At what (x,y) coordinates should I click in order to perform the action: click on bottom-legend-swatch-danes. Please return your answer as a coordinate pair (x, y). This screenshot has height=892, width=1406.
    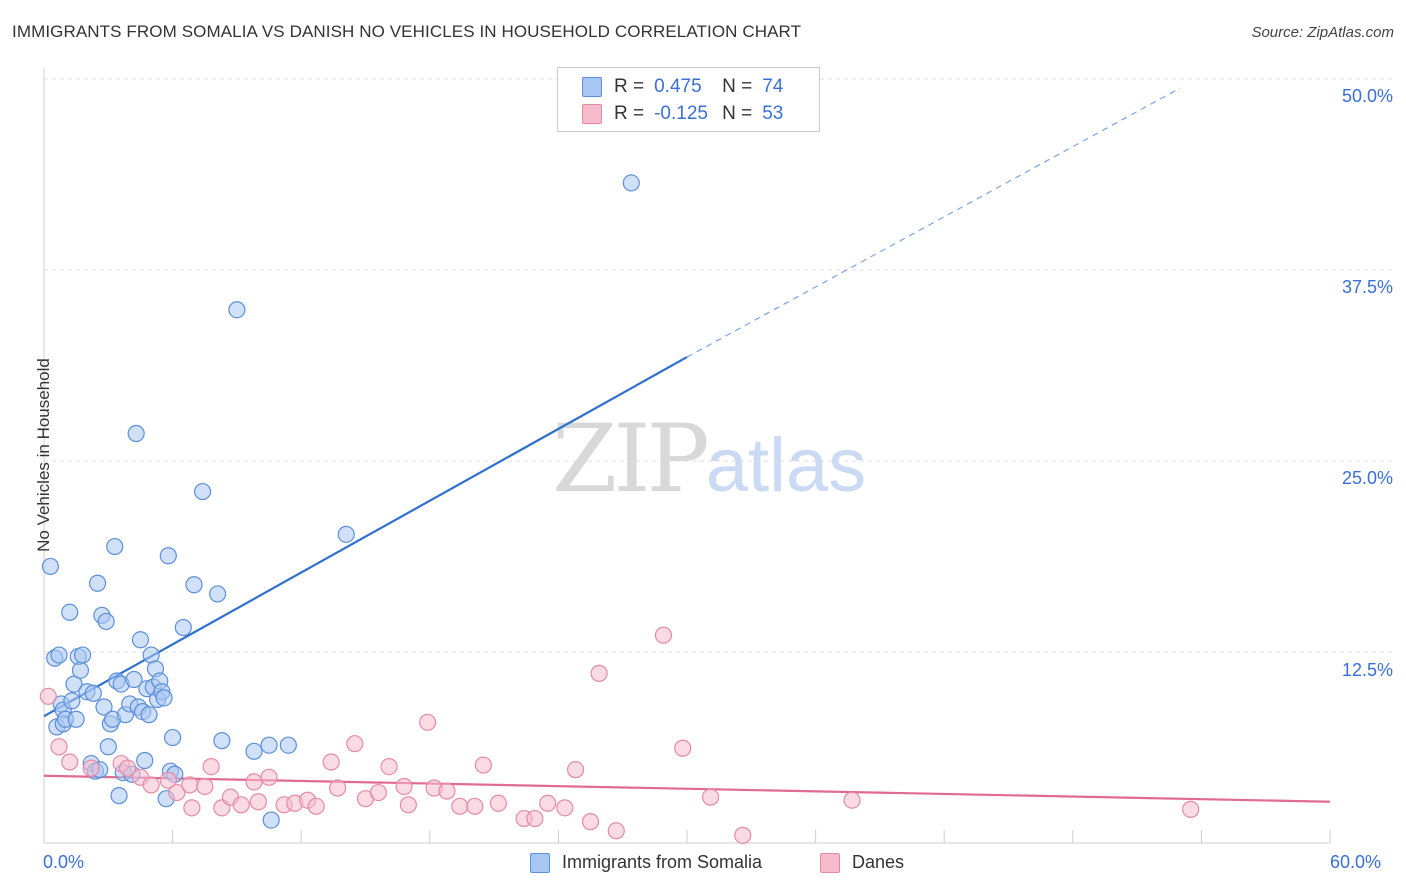
    Looking at the image, I should click on (830, 862).